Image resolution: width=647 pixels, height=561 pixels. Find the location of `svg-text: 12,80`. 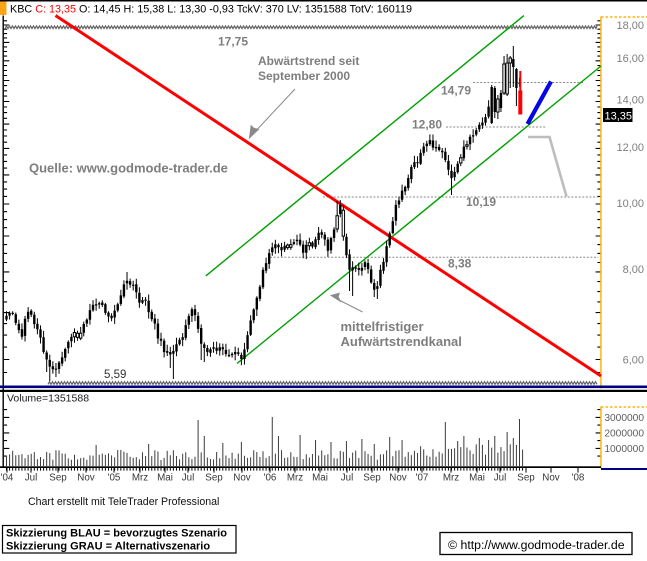

svg-text: 12,80 is located at coordinates (427, 125).